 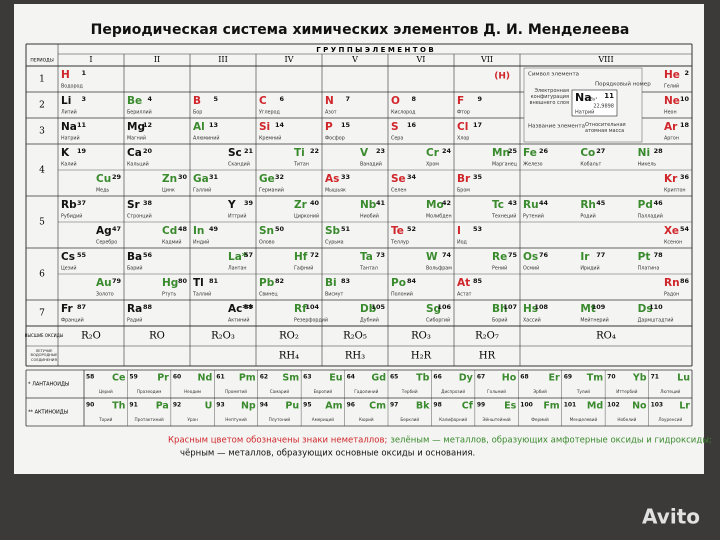 What do you see at coordinates (380, 151) in the screenshot?
I see `atomic-number: 23` at bounding box center [380, 151].